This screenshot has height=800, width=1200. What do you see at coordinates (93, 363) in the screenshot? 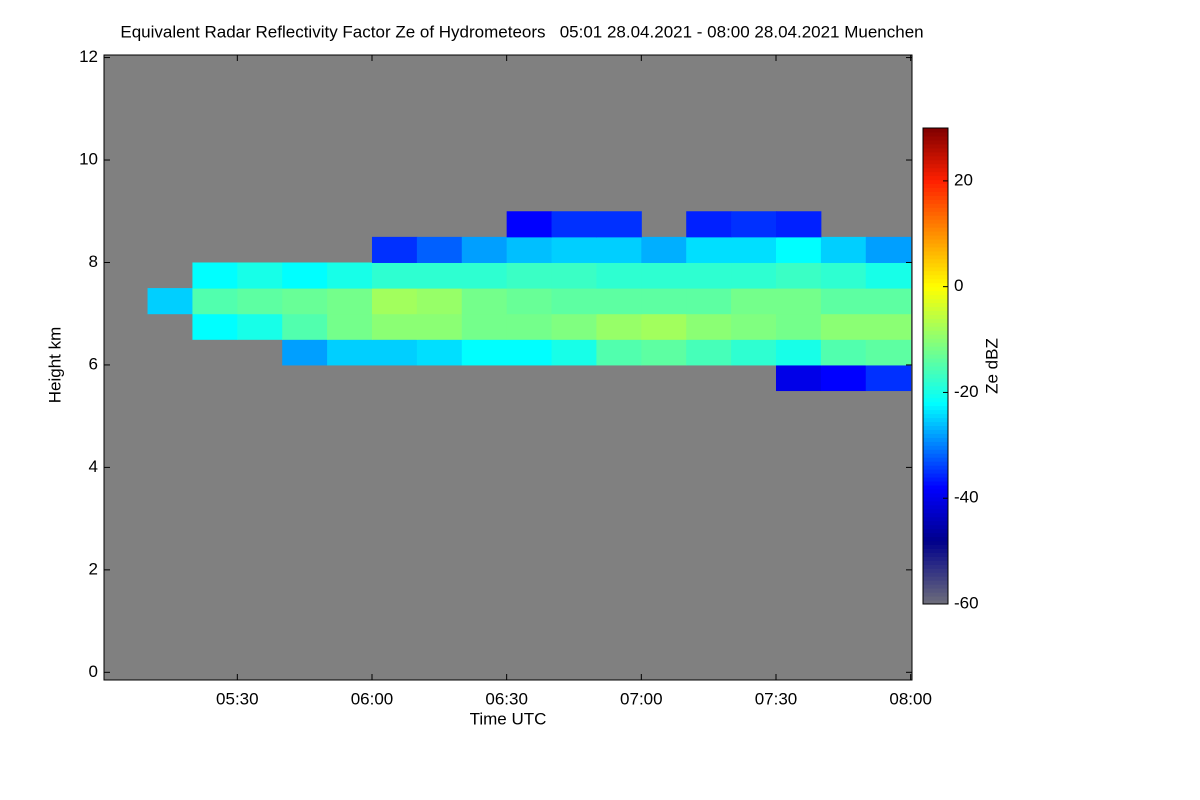
I see `y-tick-label: 6` at bounding box center [93, 363].